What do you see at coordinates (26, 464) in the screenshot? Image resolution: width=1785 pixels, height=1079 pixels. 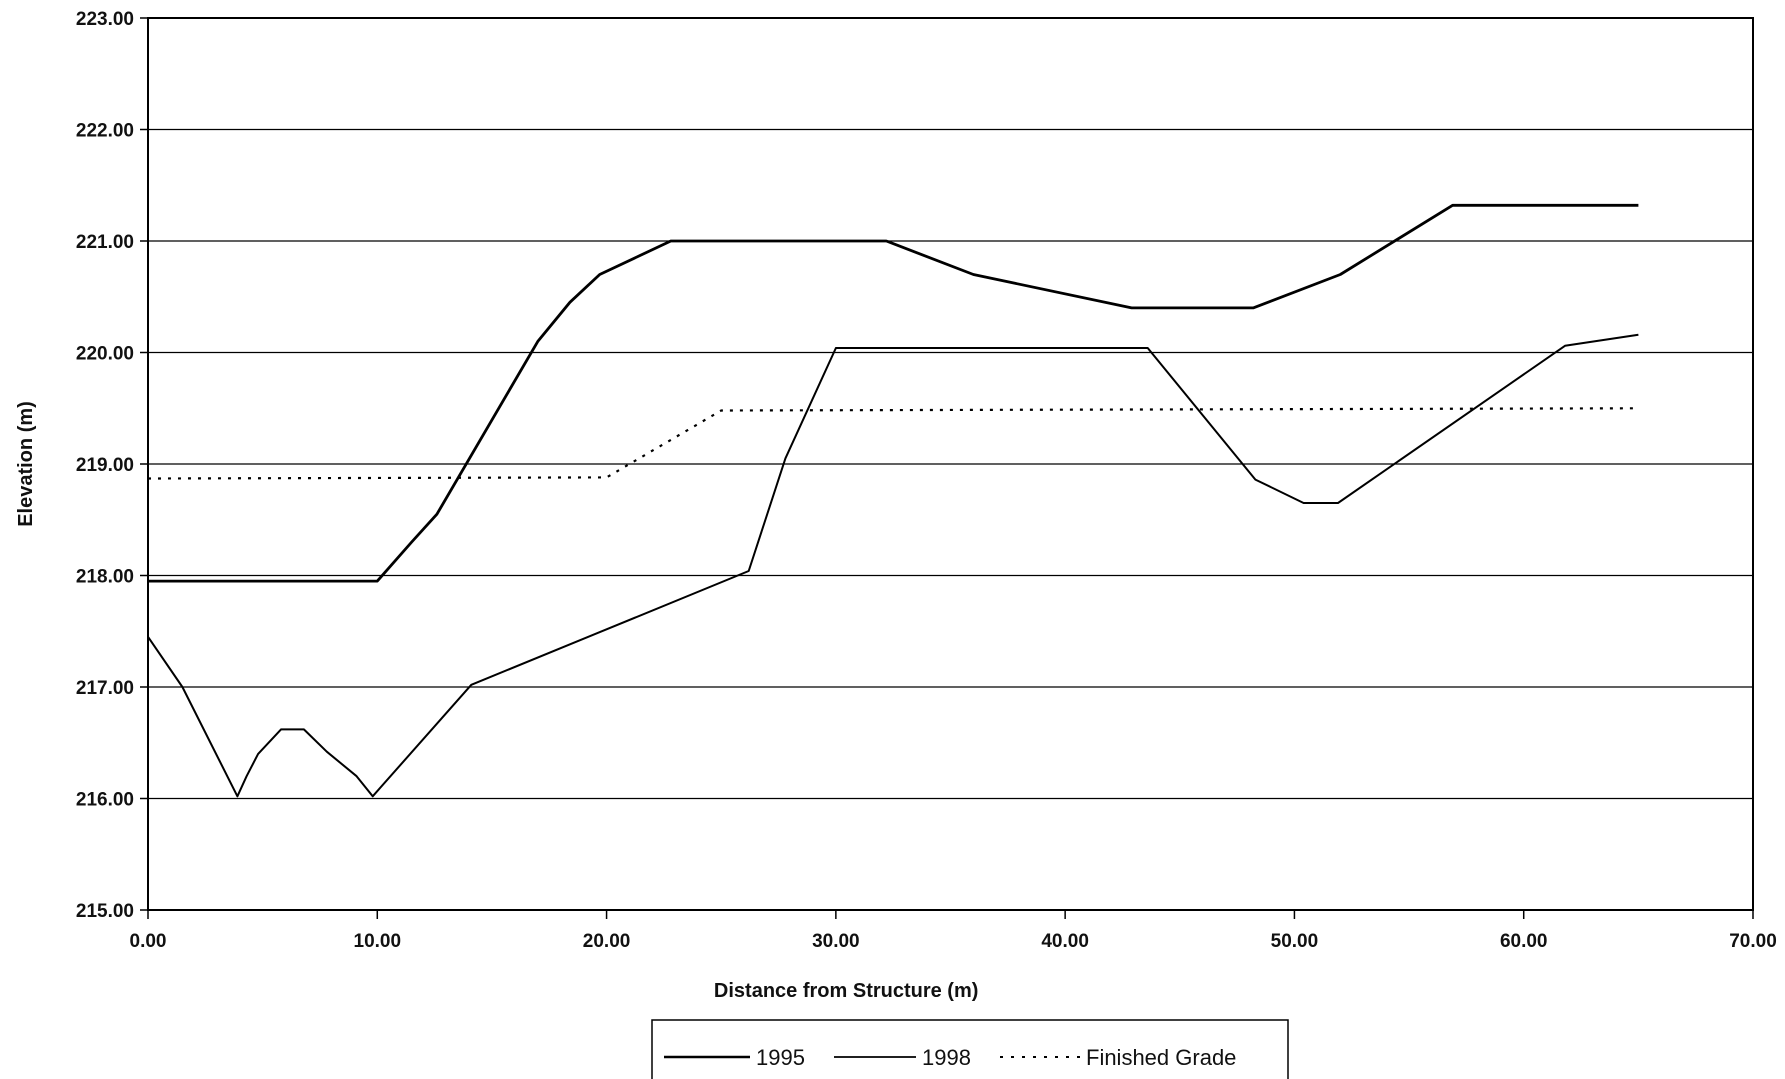 I see `y-axis-title: Elevation (m)` at bounding box center [26, 464].